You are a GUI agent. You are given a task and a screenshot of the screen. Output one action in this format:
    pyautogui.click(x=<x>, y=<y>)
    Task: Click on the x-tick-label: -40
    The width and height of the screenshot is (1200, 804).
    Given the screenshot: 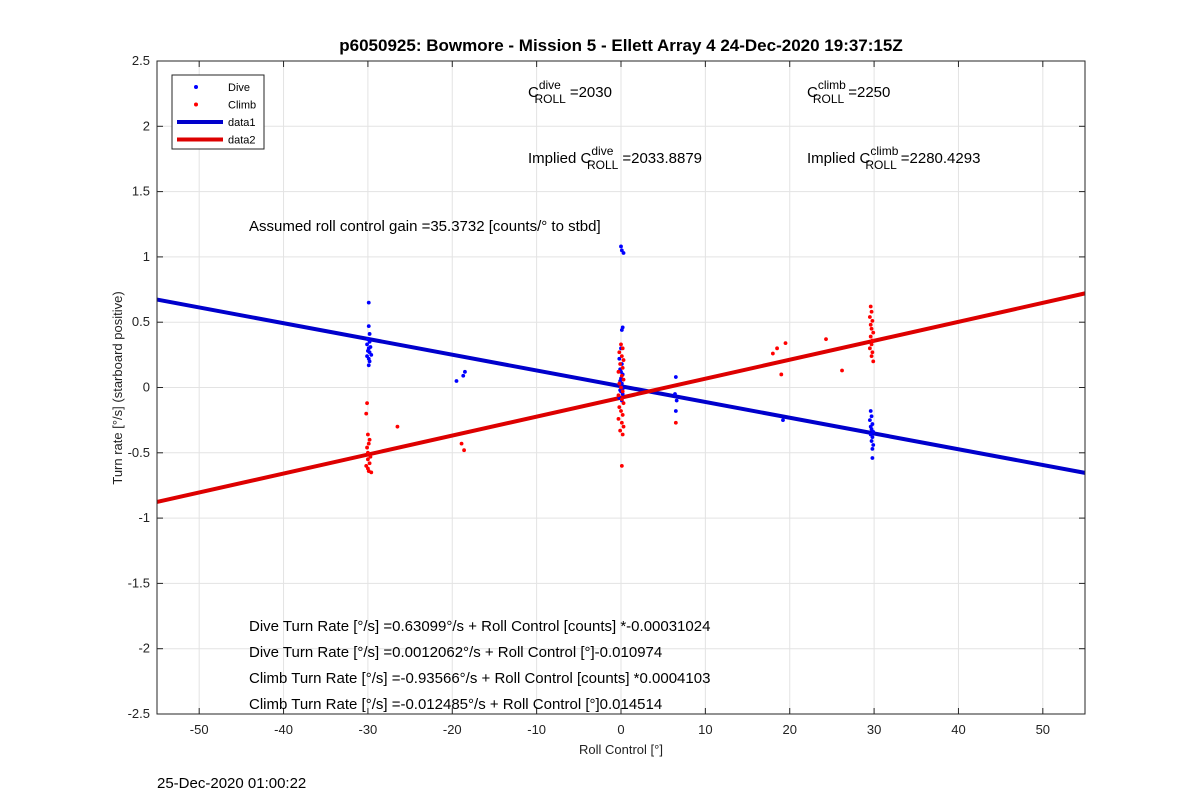 What is the action you would take?
    pyautogui.click(x=283, y=729)
    